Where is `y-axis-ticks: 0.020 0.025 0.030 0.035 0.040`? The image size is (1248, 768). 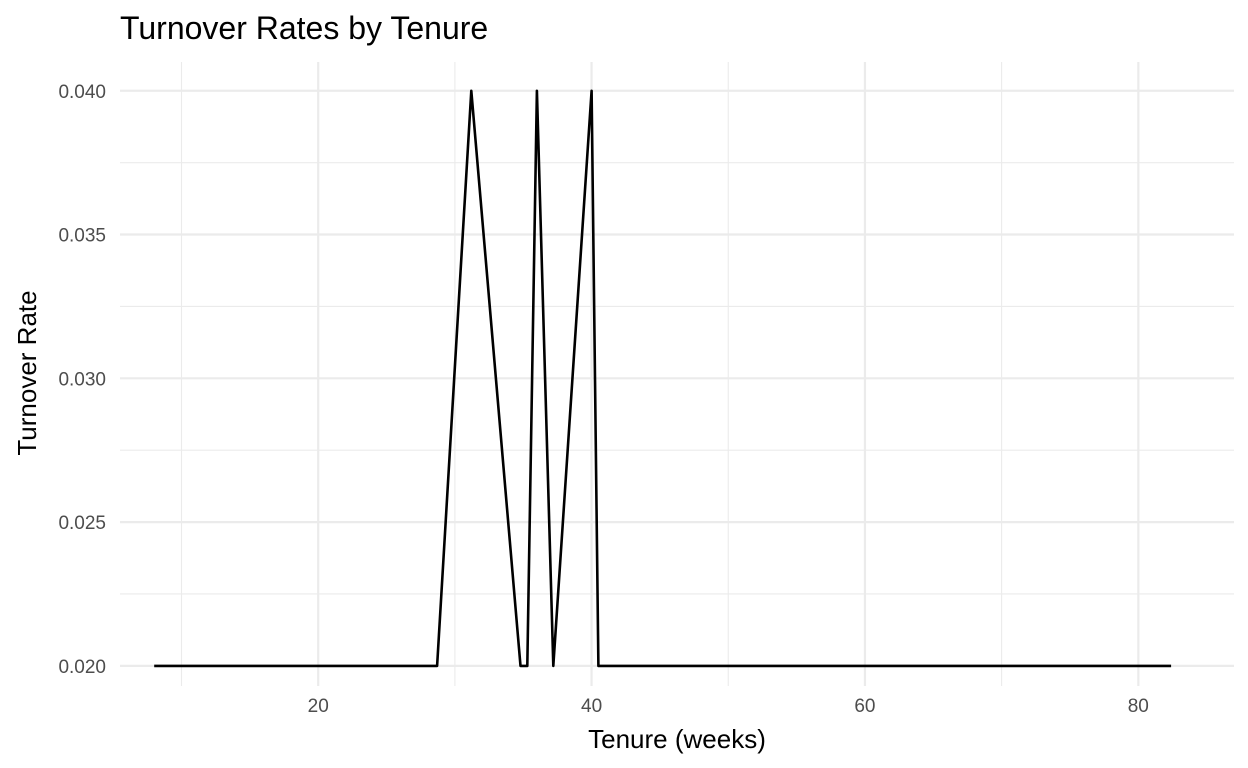 y-axis-ticks: 0.020 0.025 0.030 0.035 0.040 is located at coordinates (82, 380).